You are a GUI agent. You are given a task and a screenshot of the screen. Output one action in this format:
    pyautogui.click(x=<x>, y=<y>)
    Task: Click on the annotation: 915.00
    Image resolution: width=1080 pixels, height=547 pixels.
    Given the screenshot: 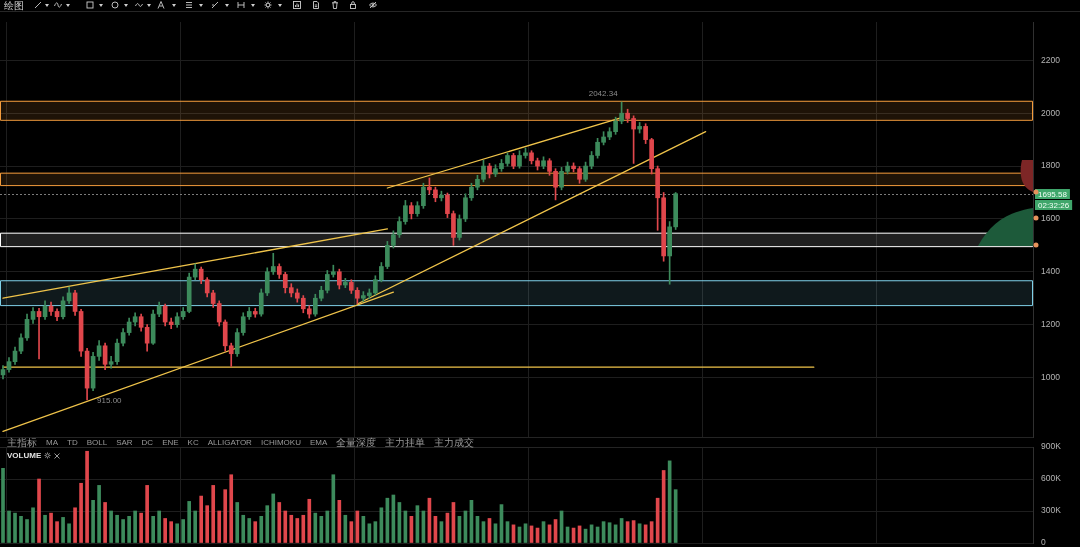 What is the action you would take?
    pyautogui.click(x=110, y=401)
    